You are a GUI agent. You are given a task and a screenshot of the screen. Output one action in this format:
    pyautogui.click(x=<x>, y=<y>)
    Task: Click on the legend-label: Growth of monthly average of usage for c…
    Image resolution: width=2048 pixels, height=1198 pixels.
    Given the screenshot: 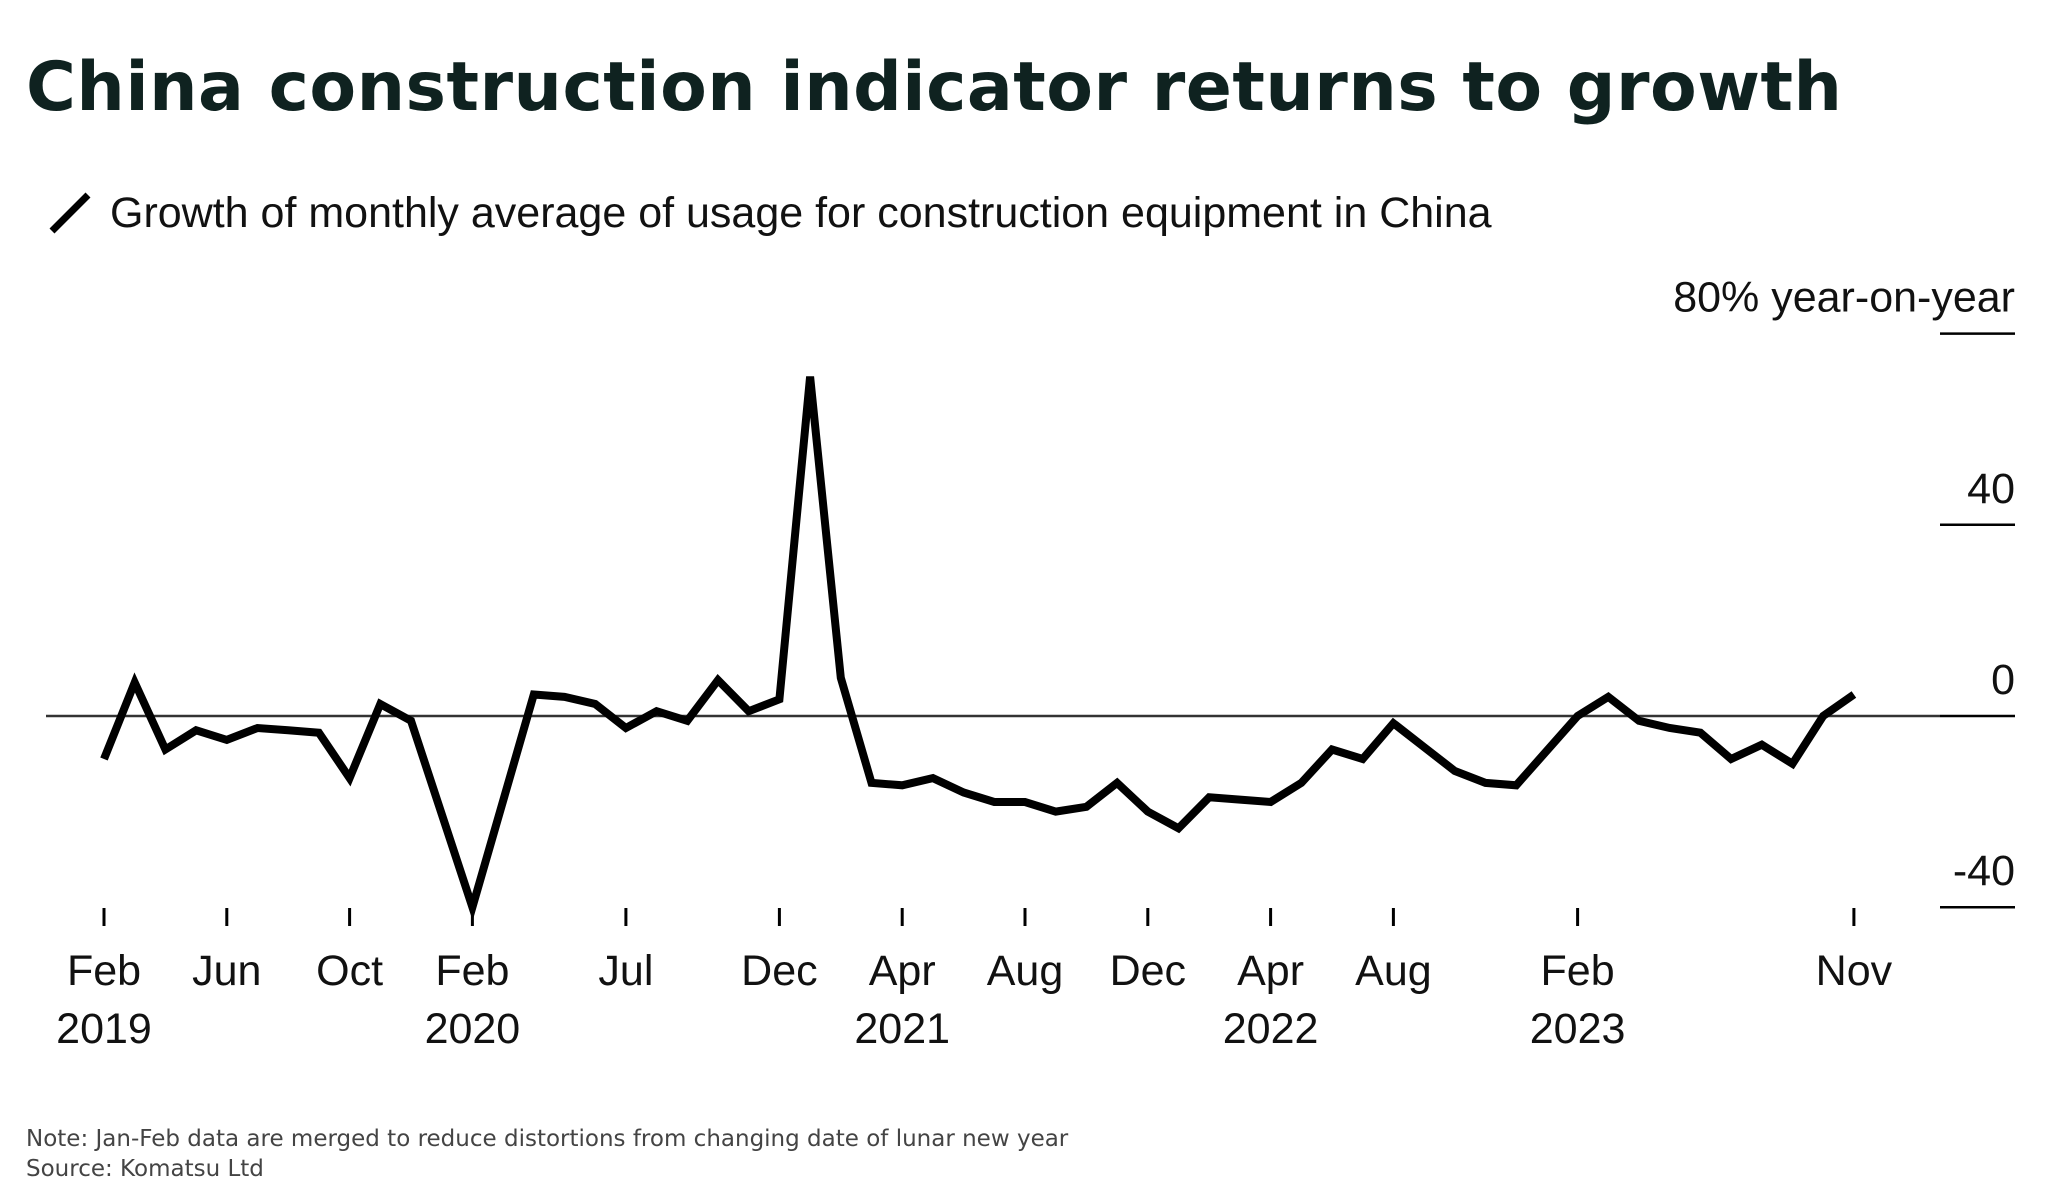 What is the action you would take?
    pyautogui.click(x=801, y=212)
    